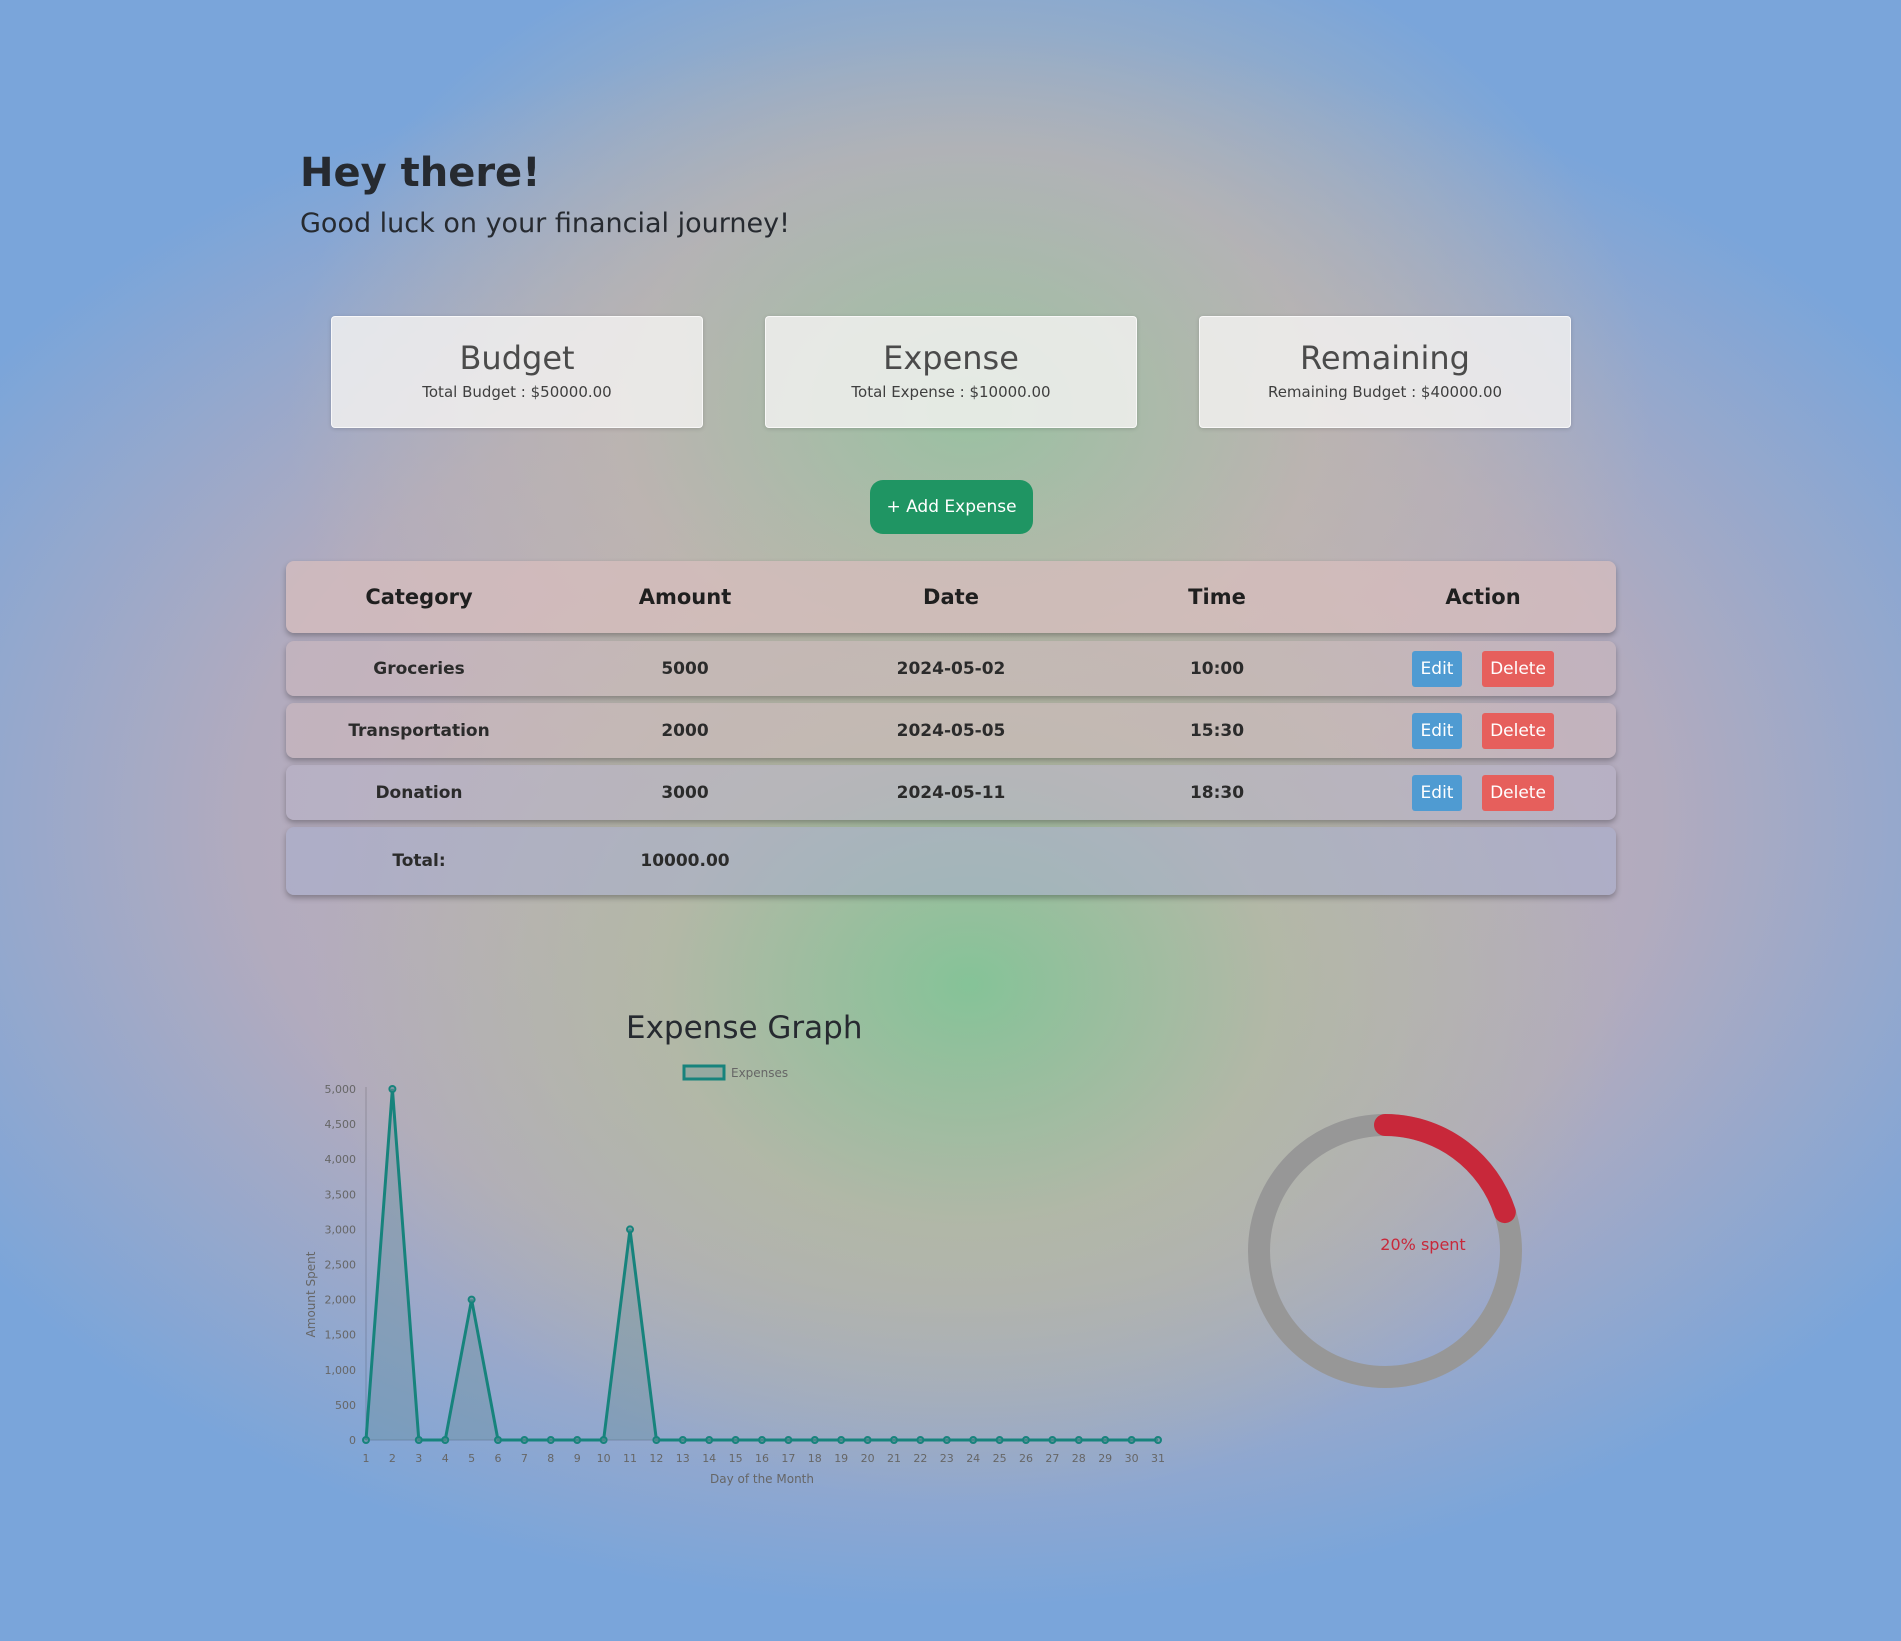  Describe the element at coordinates (1158, 1458) in the screenshot. I see `x-tick-label: 31` at that location.